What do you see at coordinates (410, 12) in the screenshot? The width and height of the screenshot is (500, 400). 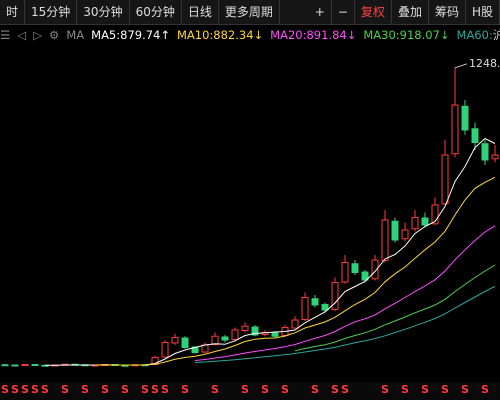 I see `toolbar-button: 叠加` at bounding box center [410, 12].